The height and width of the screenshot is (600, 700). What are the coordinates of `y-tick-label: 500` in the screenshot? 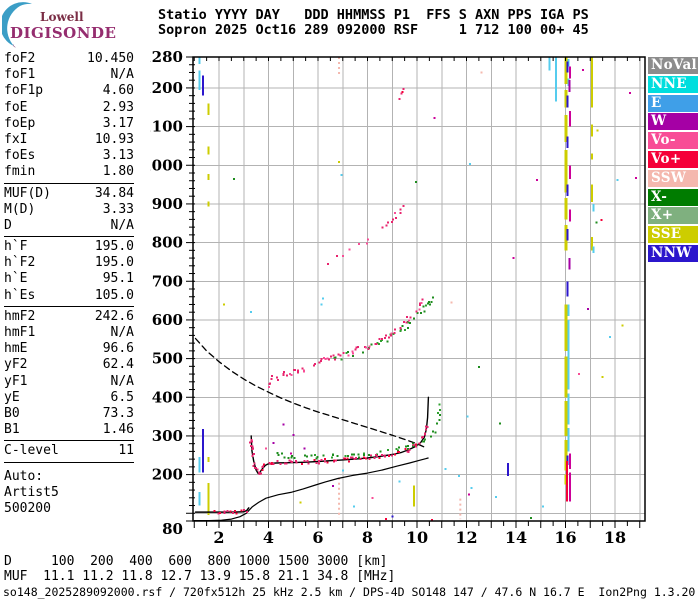 It's located at (167, 359).